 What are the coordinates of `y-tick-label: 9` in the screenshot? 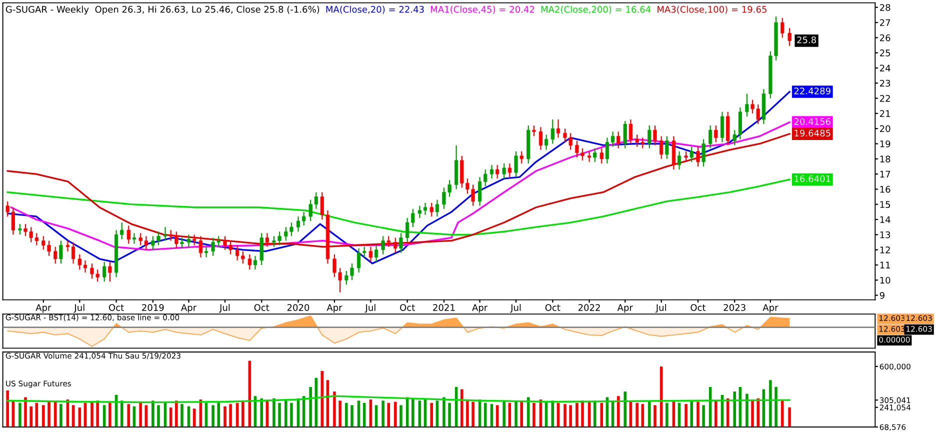 It's located at (882, 295).